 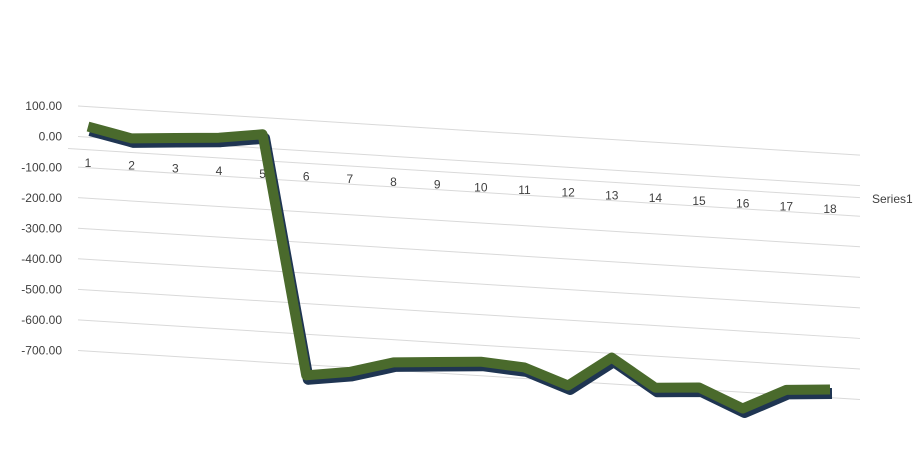 What do you see at coordinates (350, 179) in the screenshot?
I see `x-tick-label: 7` at bounding box center [350, 179].